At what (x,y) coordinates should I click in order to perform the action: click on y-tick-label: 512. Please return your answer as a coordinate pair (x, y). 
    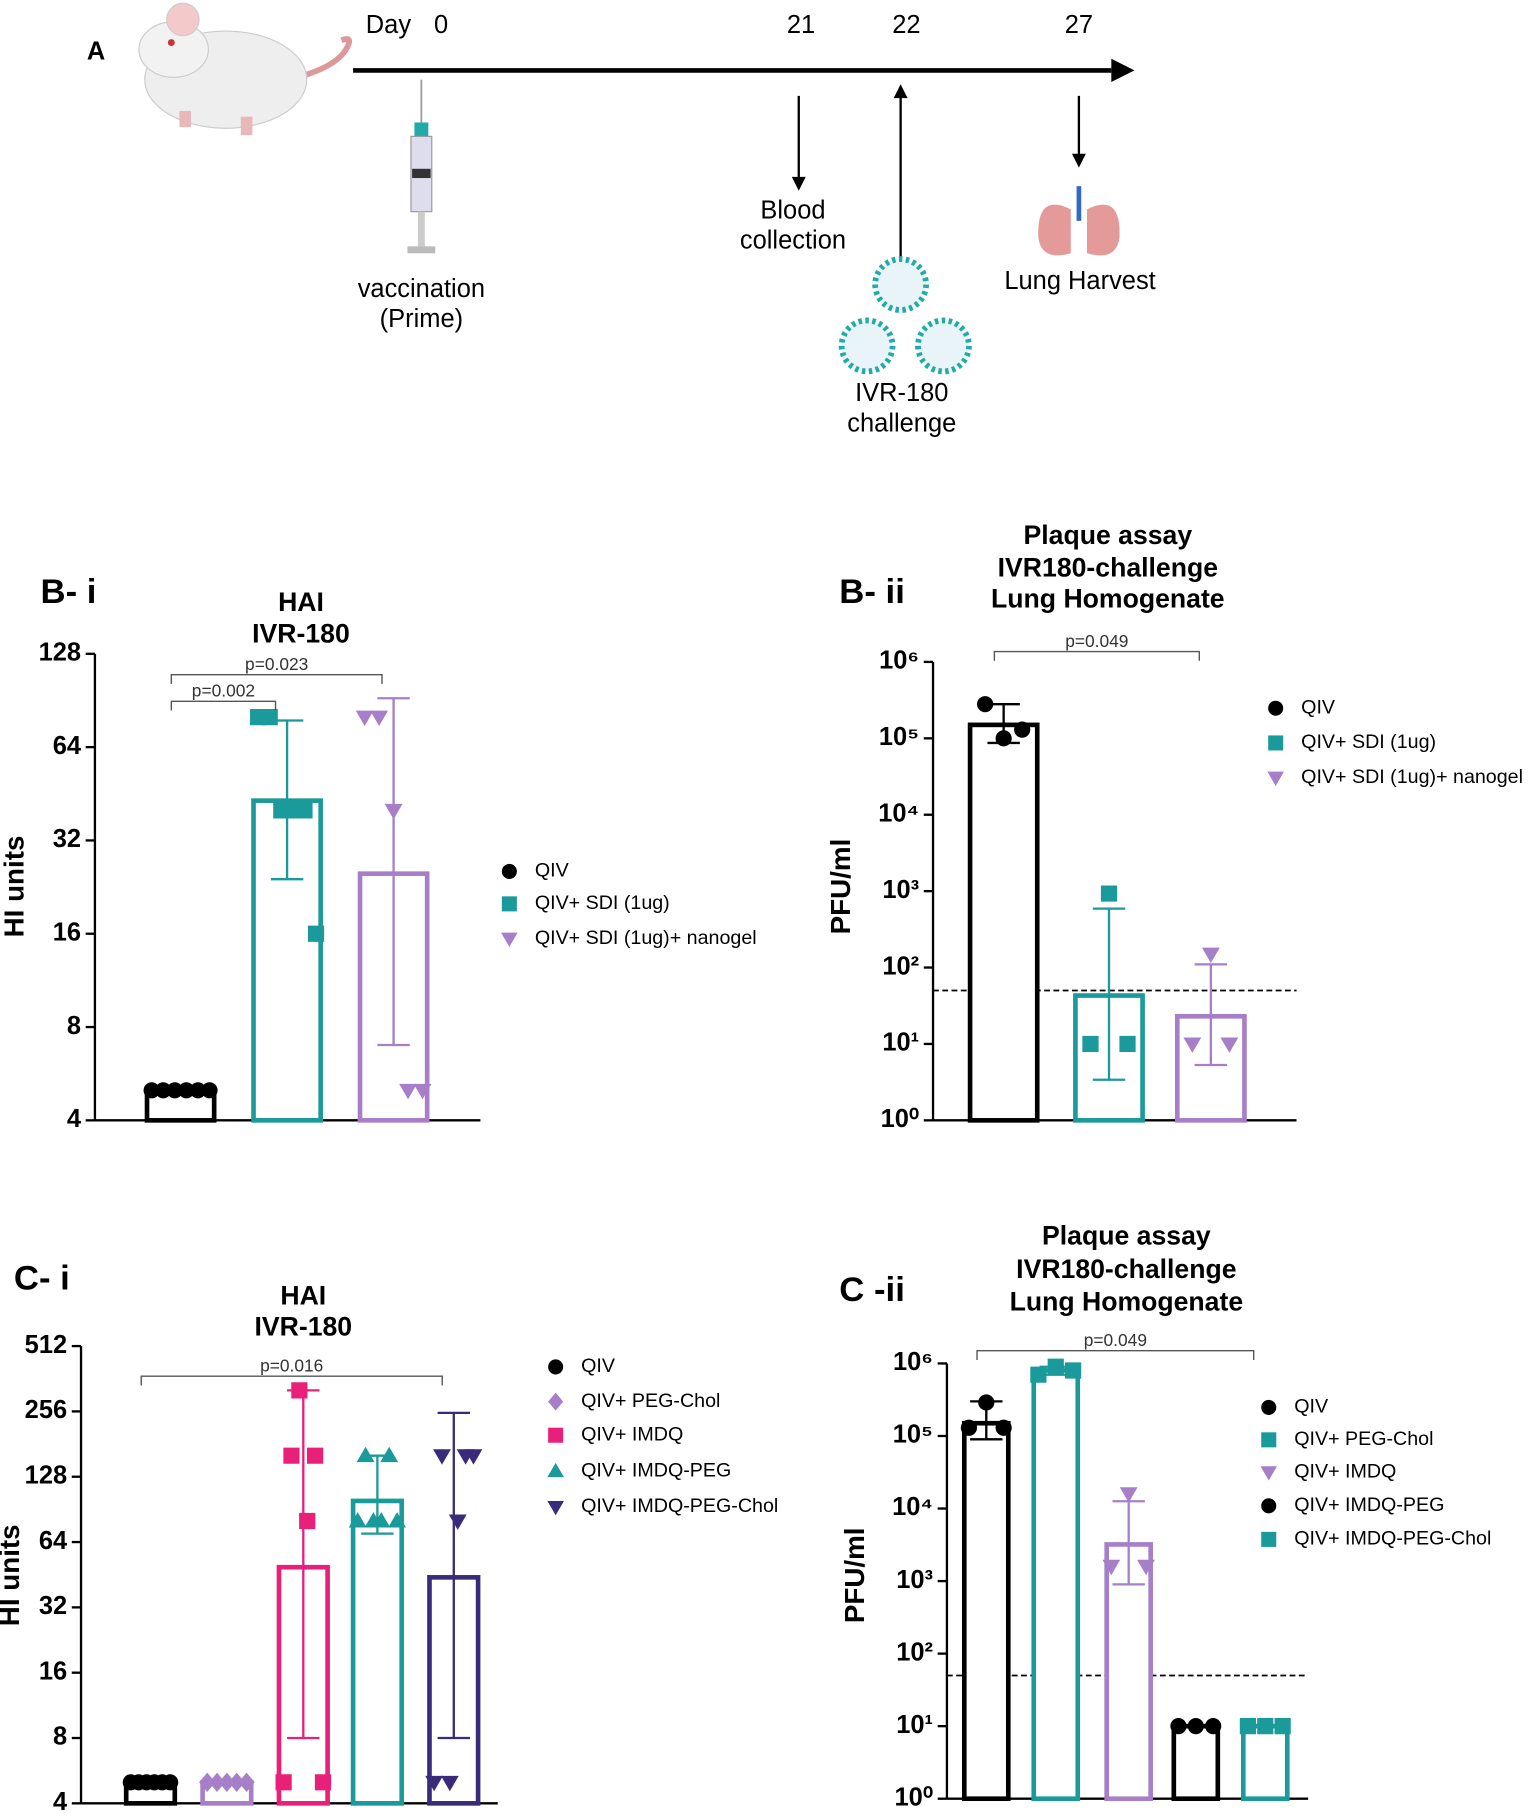
    Looking at the image, I should click on (46, 1345).